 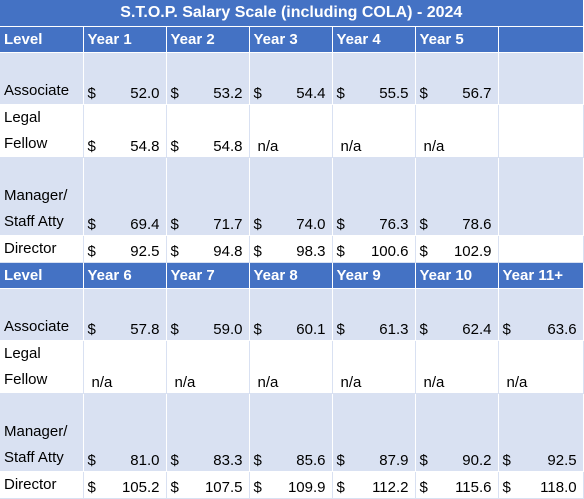 I want to click on salary-value: 87.9, so click(x=394, y=460).